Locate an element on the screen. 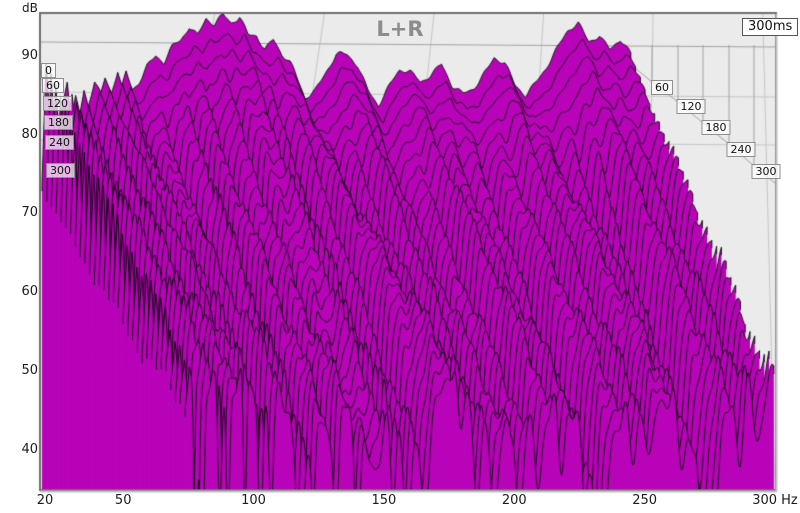  time-label-left-240: 240 is located at coordinates (59, 142).